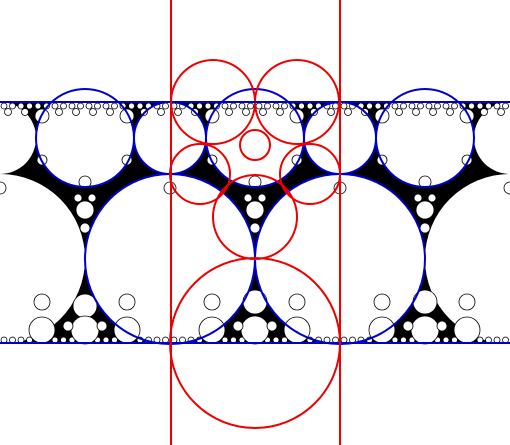 The width and height of the screenshot is (510, 445). What do you see at coordinates (425, 138) in the screenshot?
I see `blue-circle` at bounding box center [425, 138].